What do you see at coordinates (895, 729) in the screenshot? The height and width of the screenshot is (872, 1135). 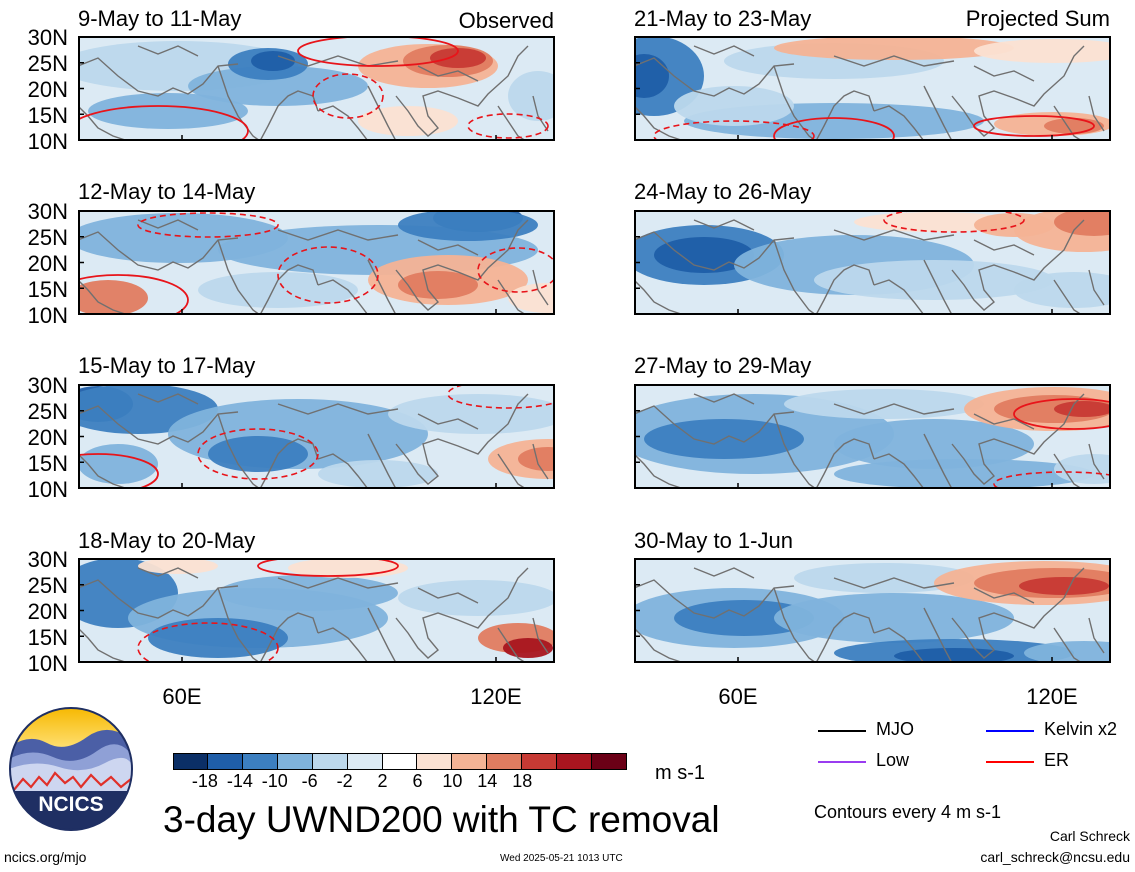 I see `legend-label: MJO` at bounding box center [895, 729].